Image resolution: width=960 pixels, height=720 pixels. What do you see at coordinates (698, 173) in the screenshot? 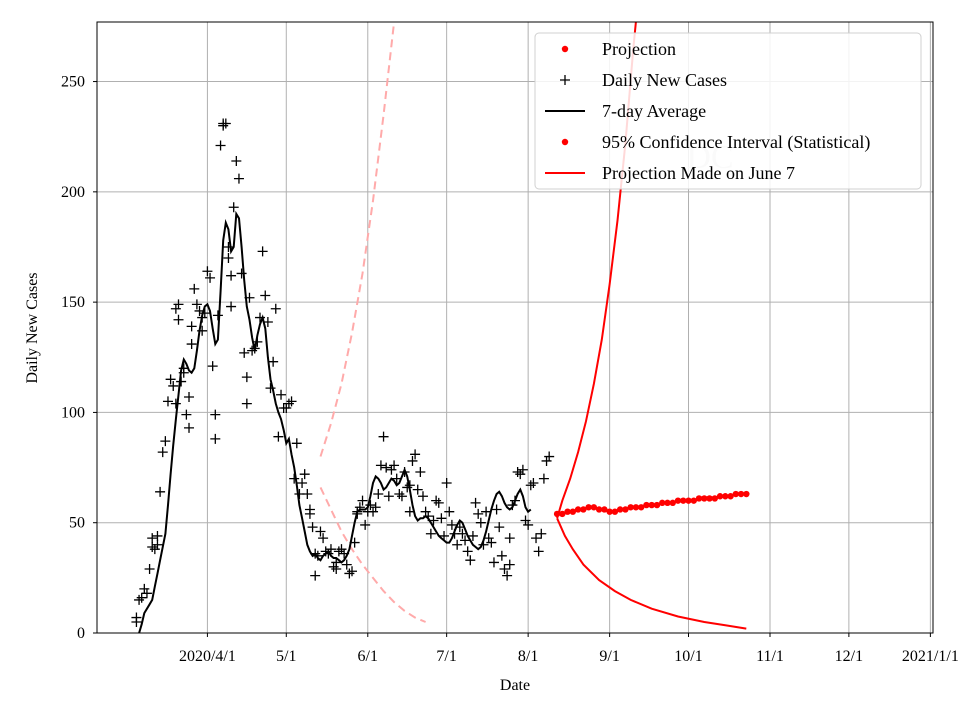
I see `legend-label: Projection Made on June 7` at bounding box center [698, 173].